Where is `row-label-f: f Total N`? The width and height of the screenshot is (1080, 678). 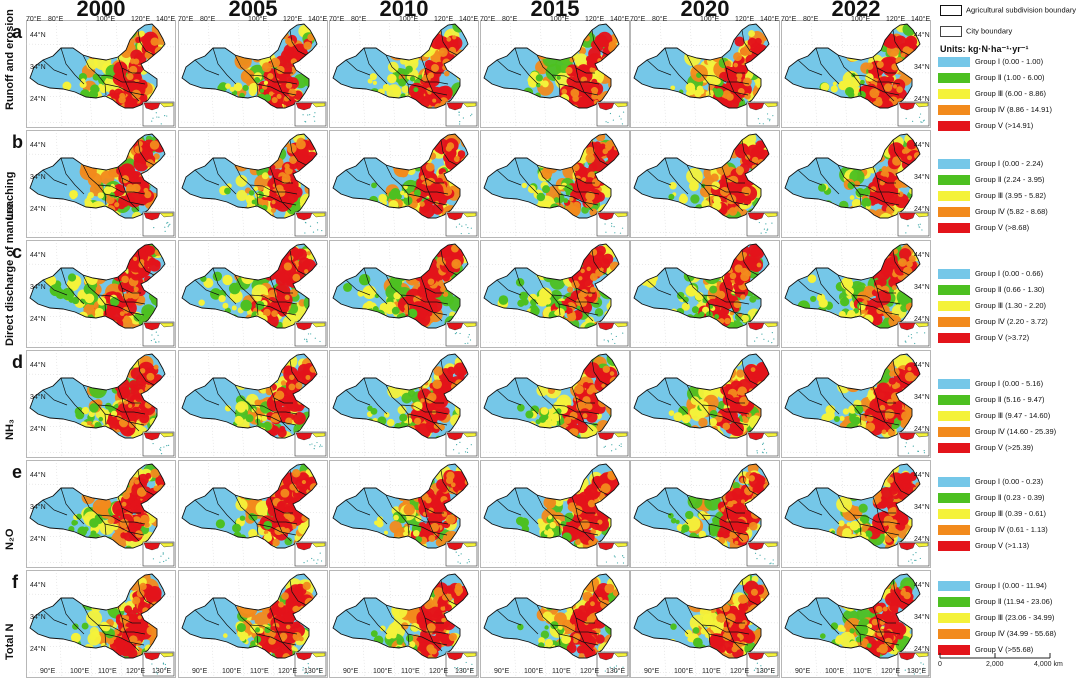 row-label-f: f Total N is located at coordinates (14, 624).